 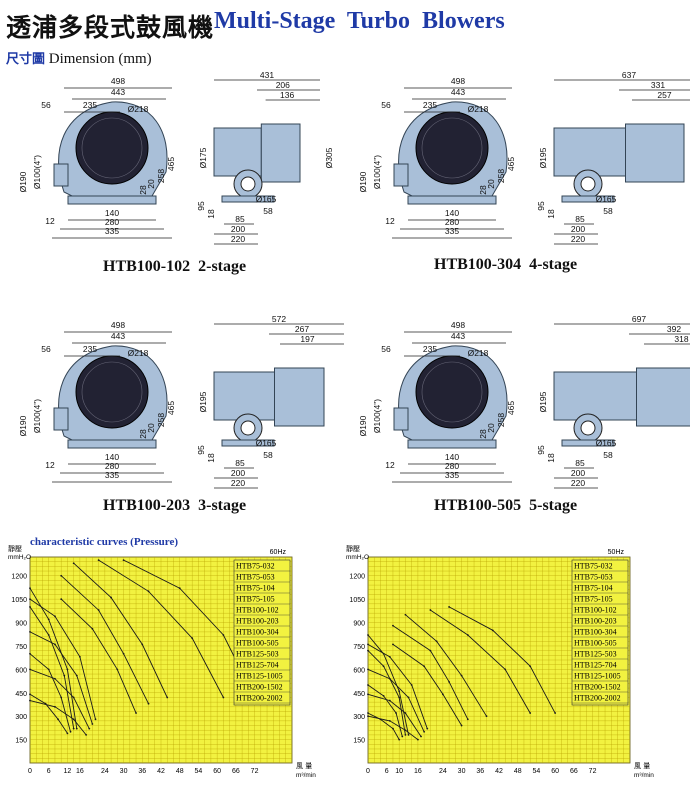 I want to click on motor-body, so click(x=589, y=152).